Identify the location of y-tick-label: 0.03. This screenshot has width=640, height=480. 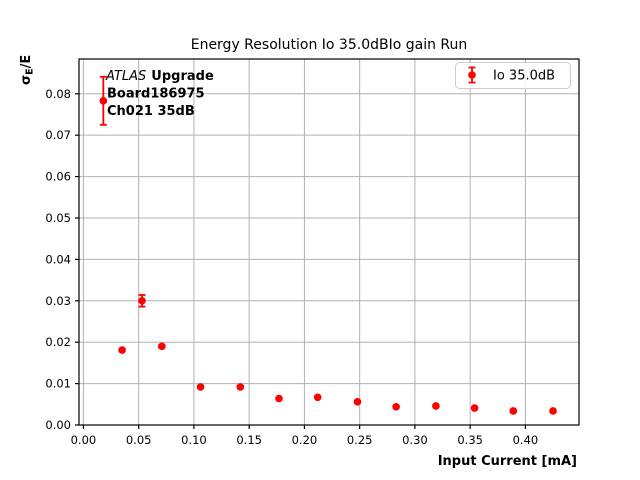
(58, 301).